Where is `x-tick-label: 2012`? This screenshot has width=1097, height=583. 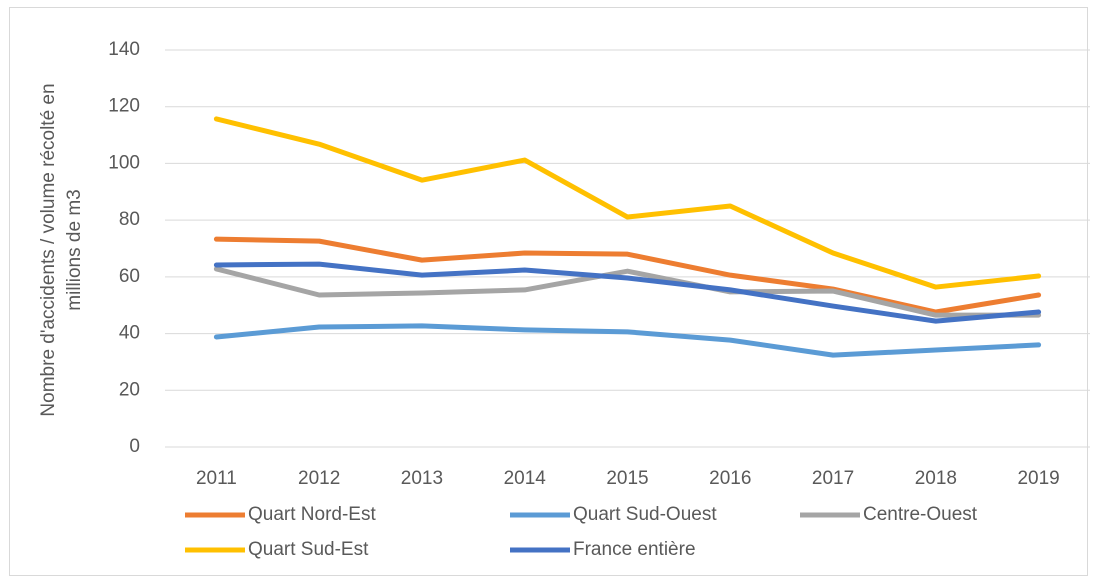 x-tick-label: 2012 is located at coordinates (319, 478).